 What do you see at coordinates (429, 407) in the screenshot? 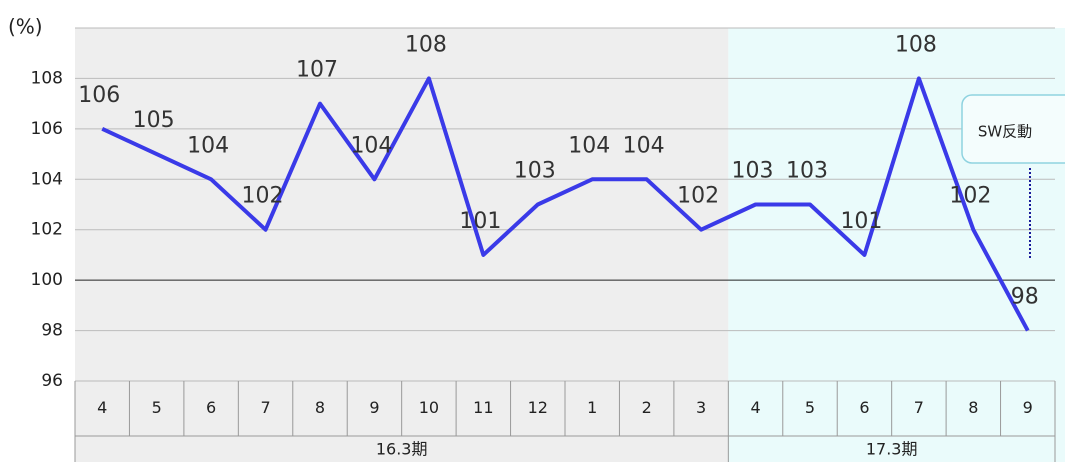
I see `x-tick-label: 10` at bounding box center [429, 407].